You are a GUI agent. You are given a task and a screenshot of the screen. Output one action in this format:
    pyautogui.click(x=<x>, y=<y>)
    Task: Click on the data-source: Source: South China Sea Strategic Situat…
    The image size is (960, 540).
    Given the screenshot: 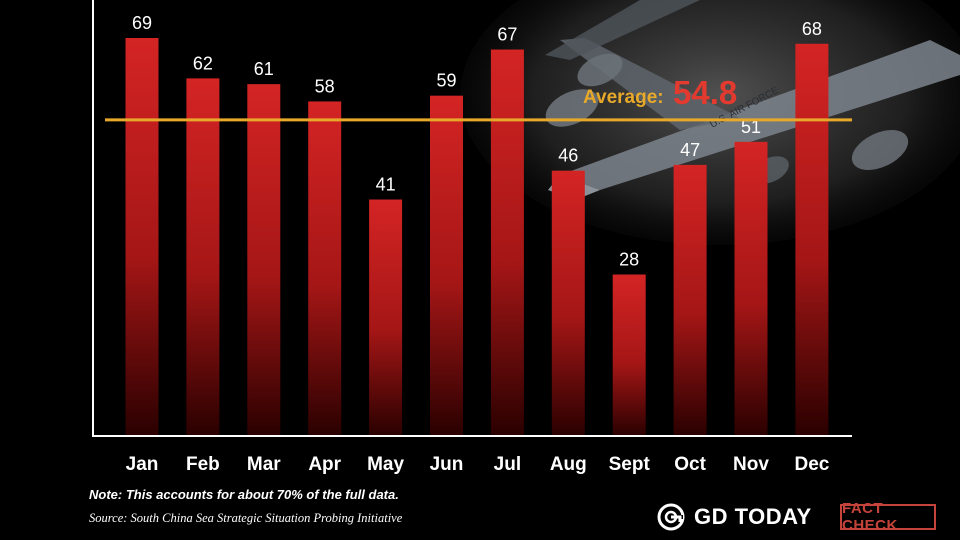 What is the action you would take?
    pyautogui.click(x=246, y=518)
    